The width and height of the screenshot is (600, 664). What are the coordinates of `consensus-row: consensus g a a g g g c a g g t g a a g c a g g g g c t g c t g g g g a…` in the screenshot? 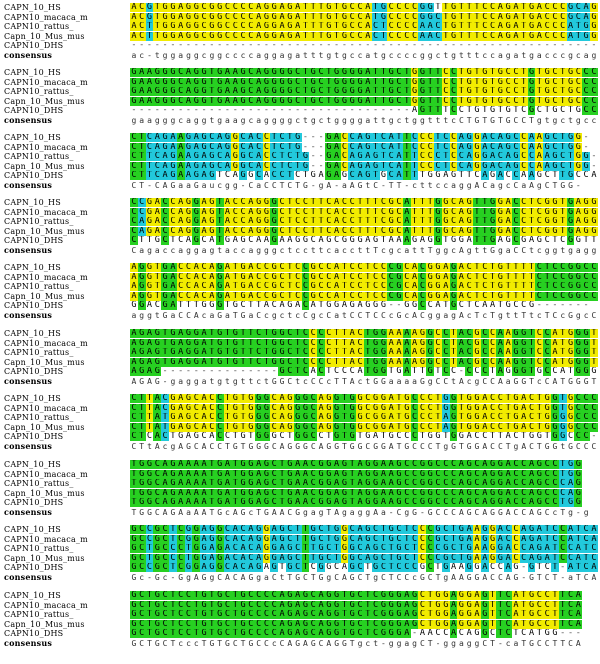 It's located at (301, 120).